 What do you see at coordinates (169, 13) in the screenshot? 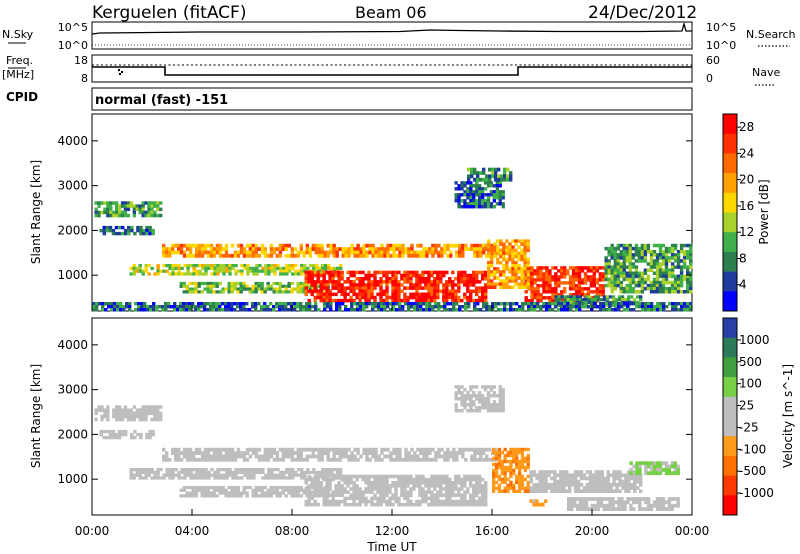
I see `station-title: Kerguelen (fitACF)` at bounding box center [169, 13].